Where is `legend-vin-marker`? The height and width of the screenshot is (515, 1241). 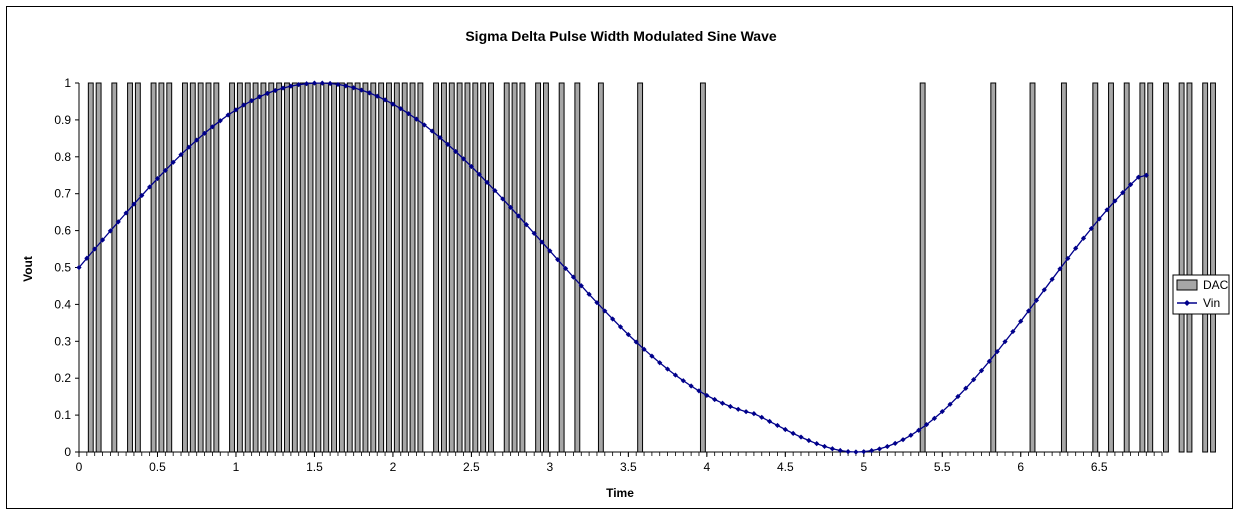 legend-vin-marker is located at coordinates (1187, 303).